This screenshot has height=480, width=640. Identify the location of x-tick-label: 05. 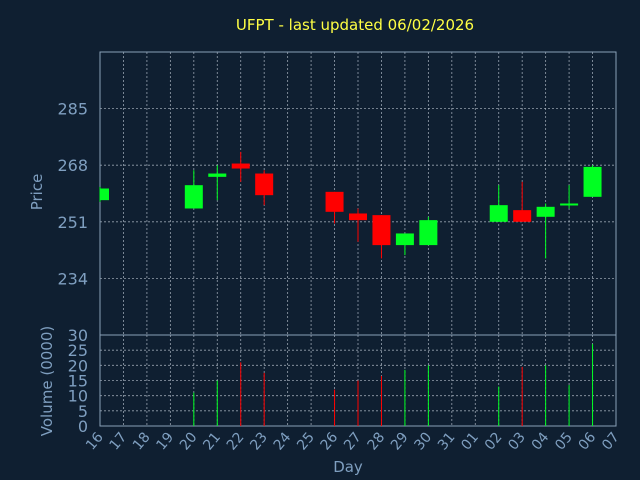
(564, 441).